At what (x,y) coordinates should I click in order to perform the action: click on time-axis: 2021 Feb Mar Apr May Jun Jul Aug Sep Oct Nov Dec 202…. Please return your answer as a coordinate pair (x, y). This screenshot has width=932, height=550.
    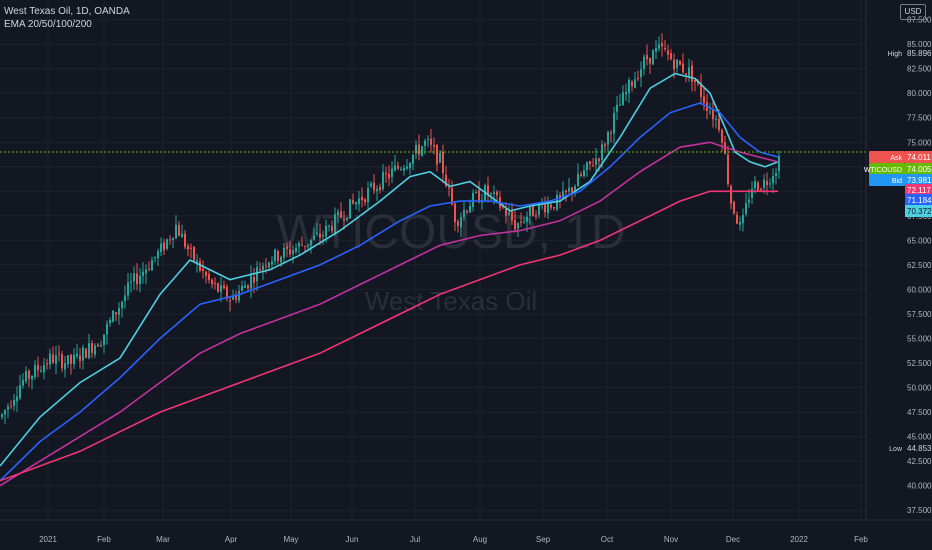
    Looking at the image, I should click on (466, 531).